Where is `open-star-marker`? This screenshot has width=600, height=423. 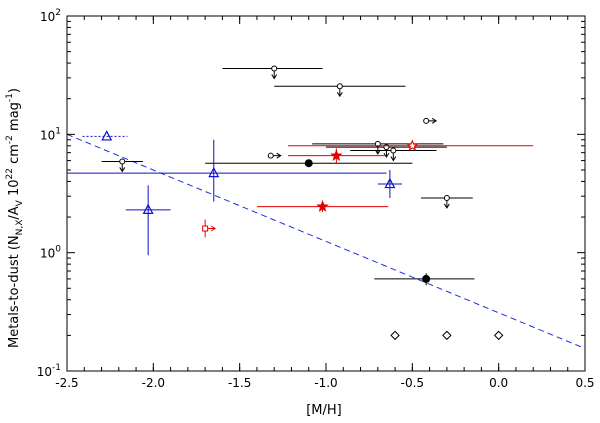
open-star-marker is located at coordinates (412, 145).